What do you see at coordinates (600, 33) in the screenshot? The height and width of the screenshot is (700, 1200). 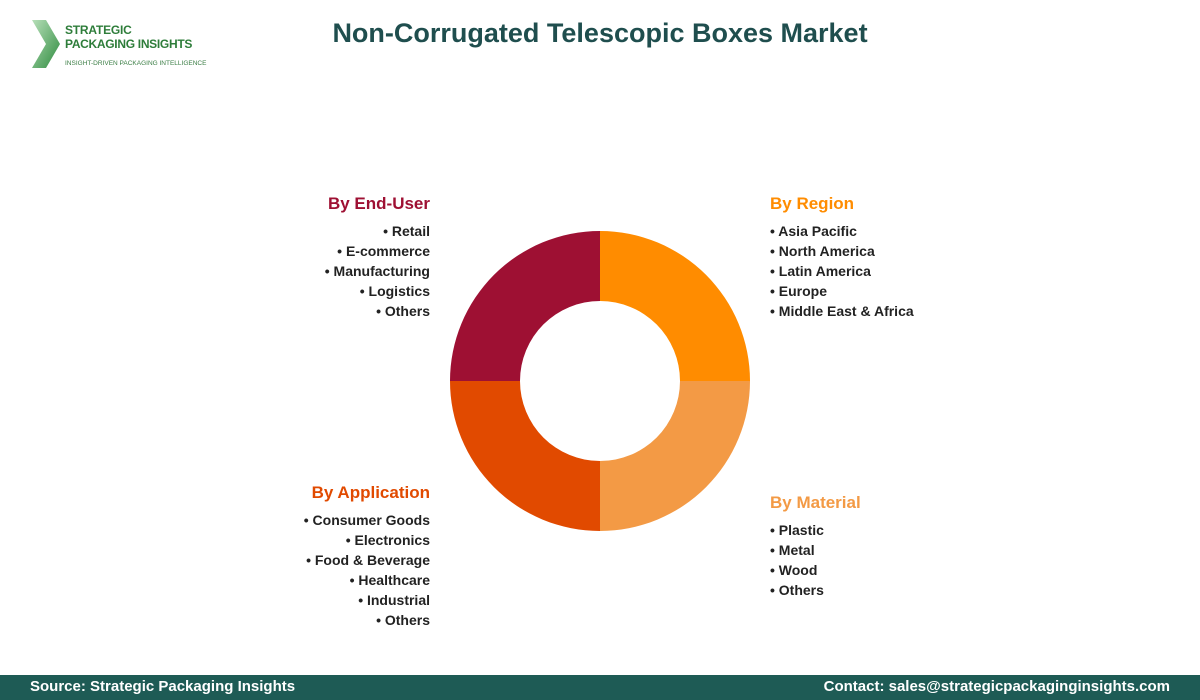 I see `page-title: Non-Corrugated Telescopic Boxes Market` at bounding box center [600, 33].